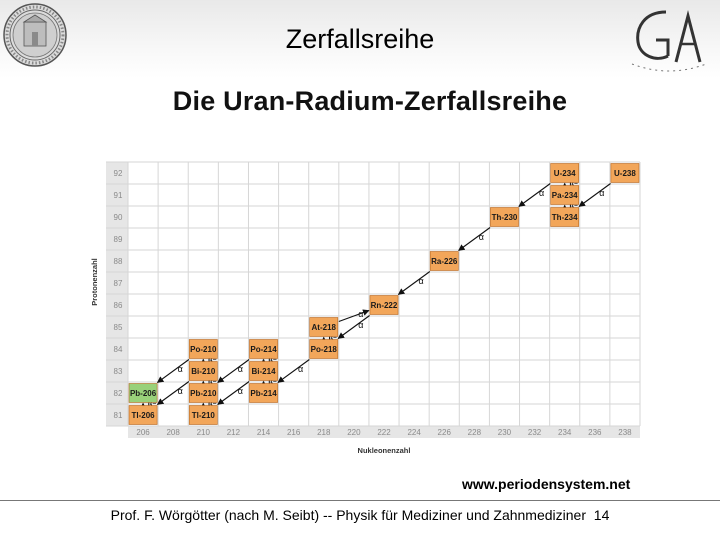 This screenshot has width=720, height=540. What do you see at coordinates (35, 35) in the screenshot?
I see `university-seal-icon` at bounding box center [35, 35].